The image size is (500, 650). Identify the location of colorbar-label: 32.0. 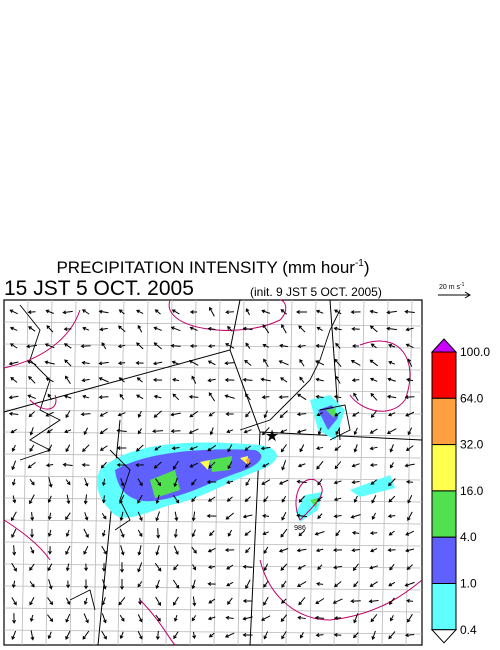
(472, 445).